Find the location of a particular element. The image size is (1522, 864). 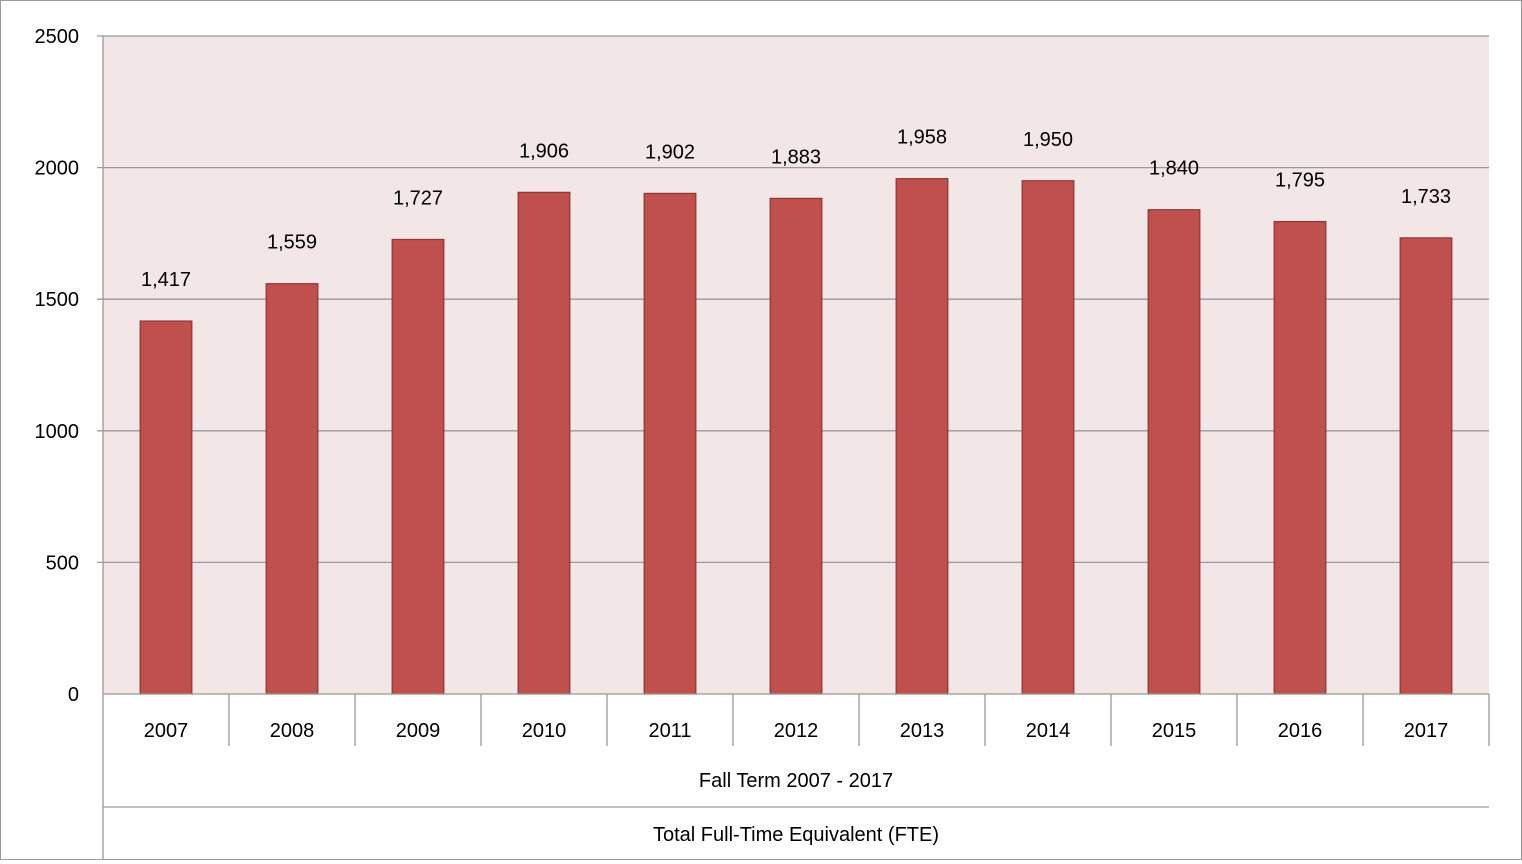

data-label: 1,902 is located at coordinates (670, 152).